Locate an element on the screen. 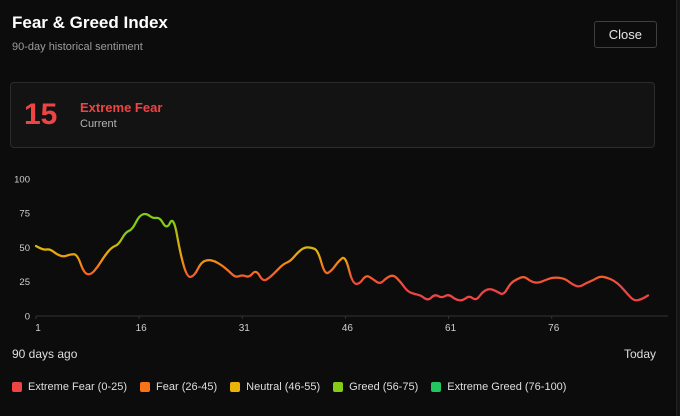 The image size is (680, 416). legend-item: Fear (26-45) is located at coordinates (178, 387).